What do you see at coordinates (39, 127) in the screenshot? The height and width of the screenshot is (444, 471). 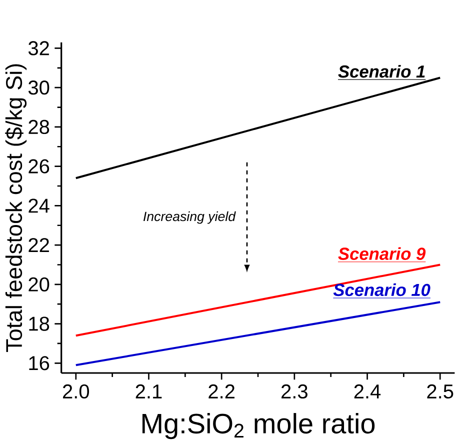 I see `y-tick-label: 28` at bounding box center [39, 127].